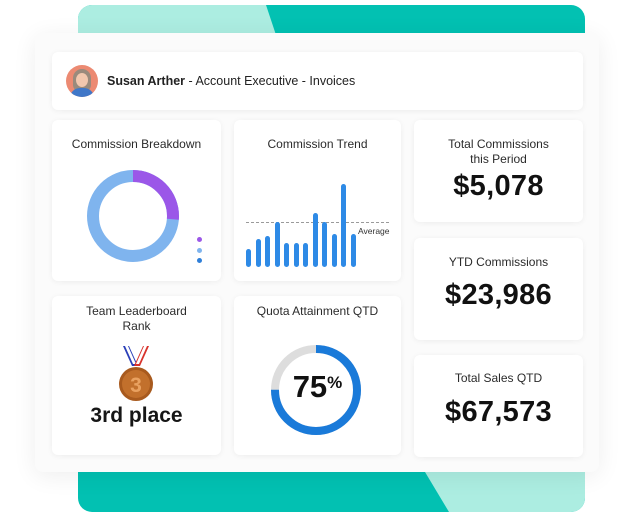 This screenshot has height=521, width=628. What do you see at coordinates (317, 222) in the screenshot?
I see `average-line` at bounding box center [317, 222].